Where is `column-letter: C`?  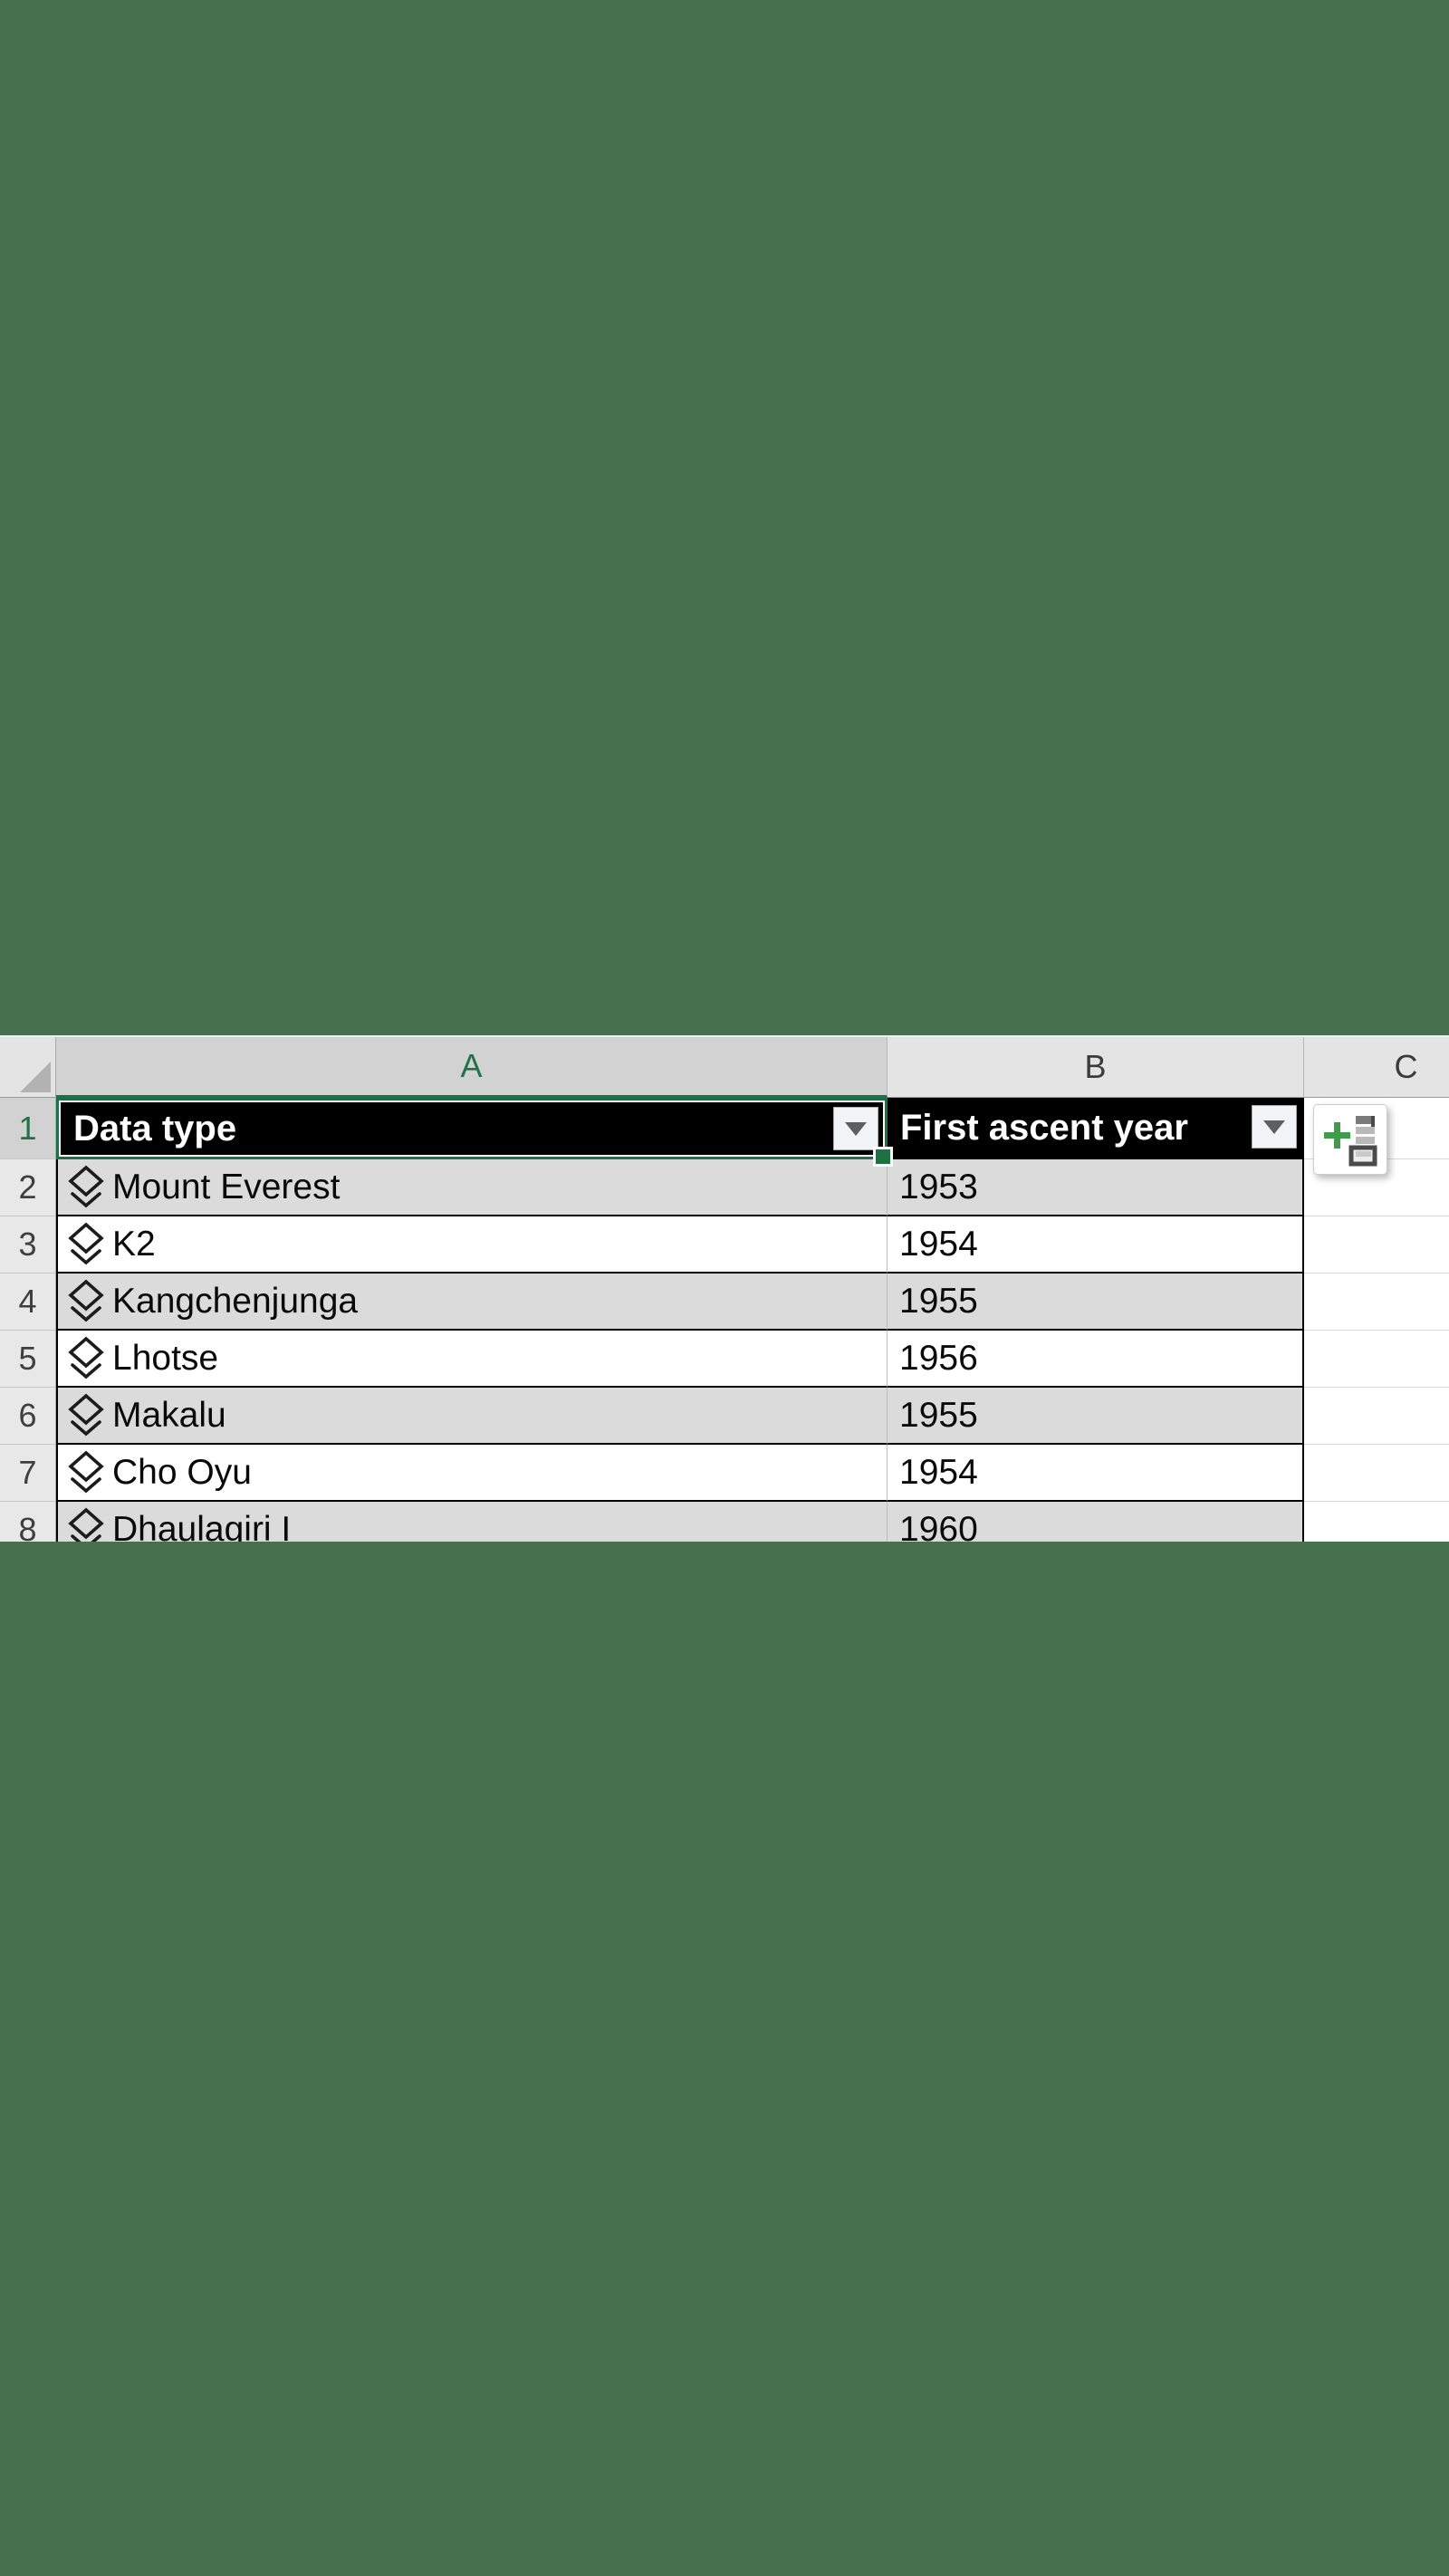 column-letter: C is located at coordinates (1406, 1066).